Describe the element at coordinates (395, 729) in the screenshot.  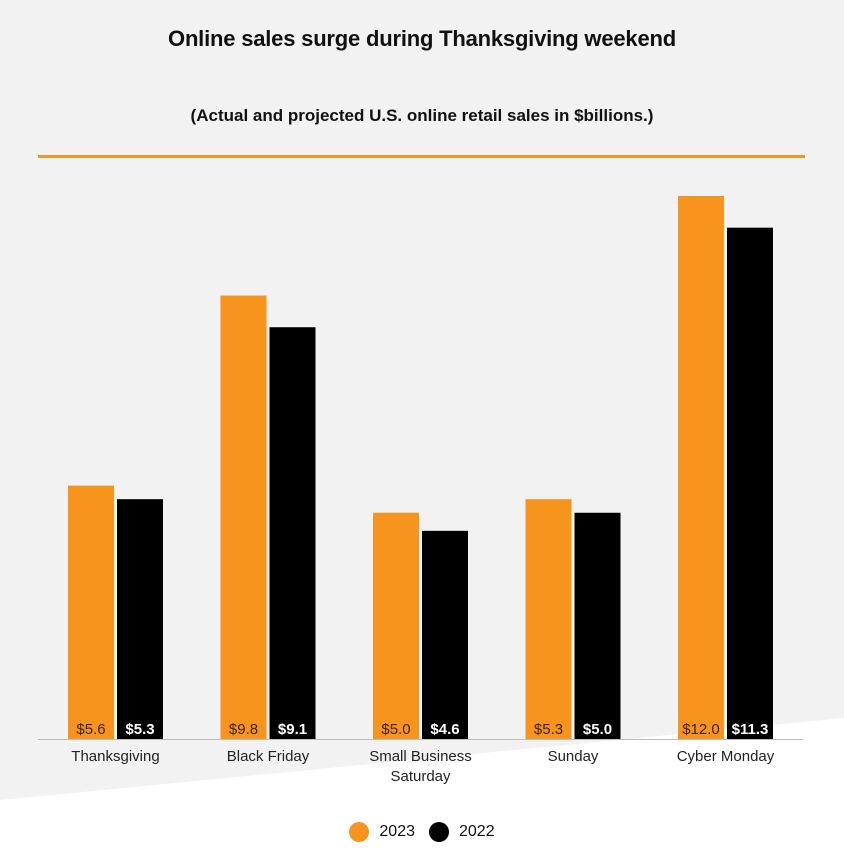
I see `data-label-2023-2: $5.0` at that location.